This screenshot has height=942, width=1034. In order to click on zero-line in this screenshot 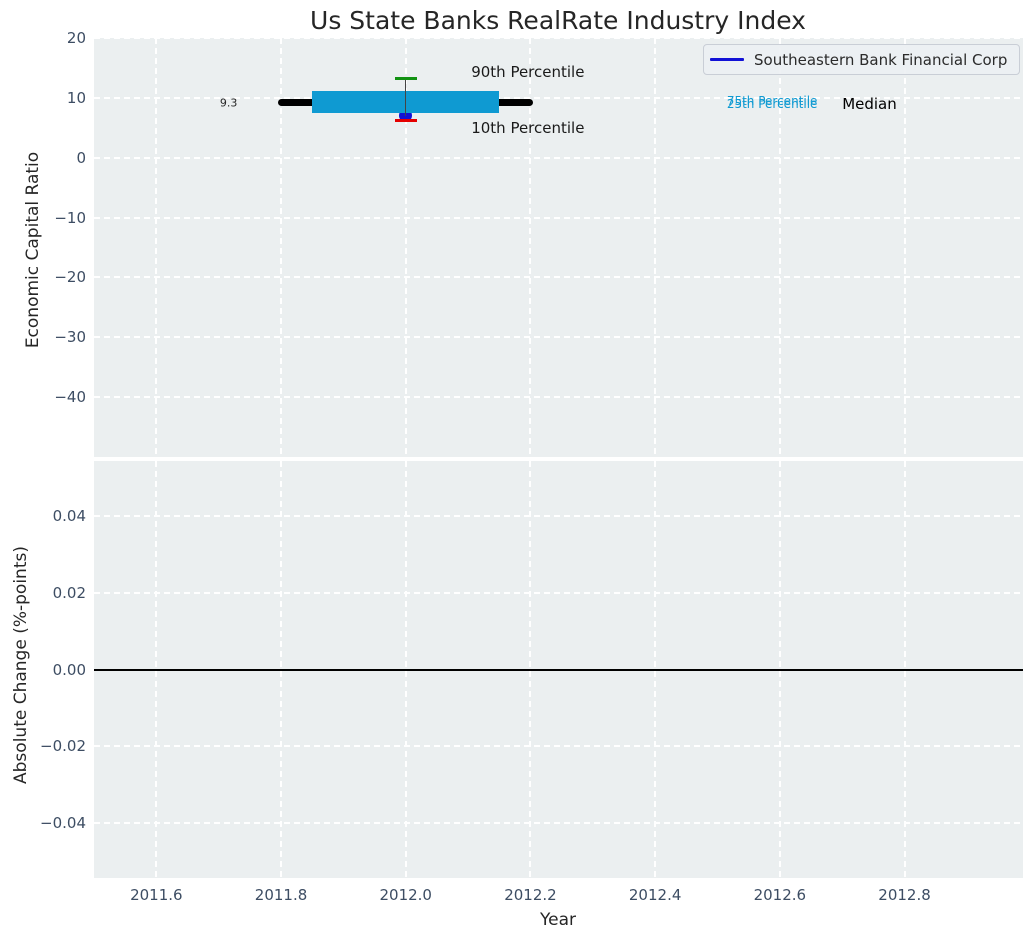, I will do `click(558, 669)`.